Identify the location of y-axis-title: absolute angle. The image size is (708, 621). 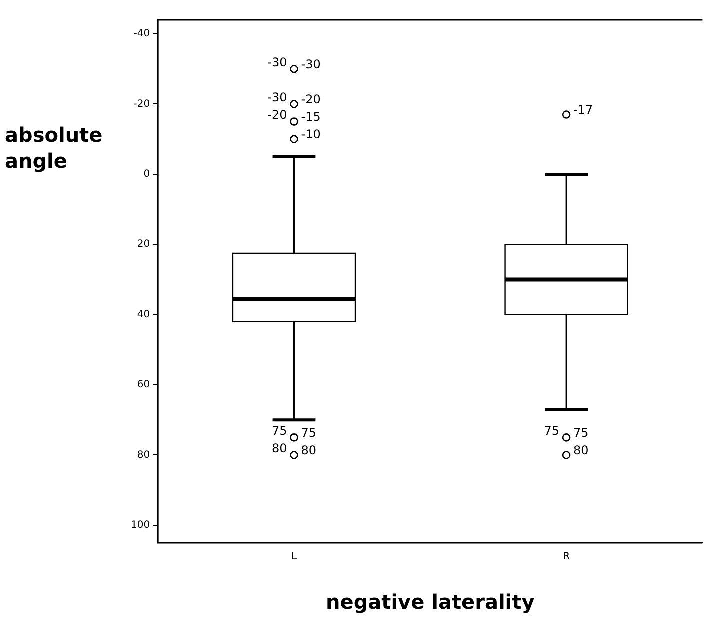
(54, 148).